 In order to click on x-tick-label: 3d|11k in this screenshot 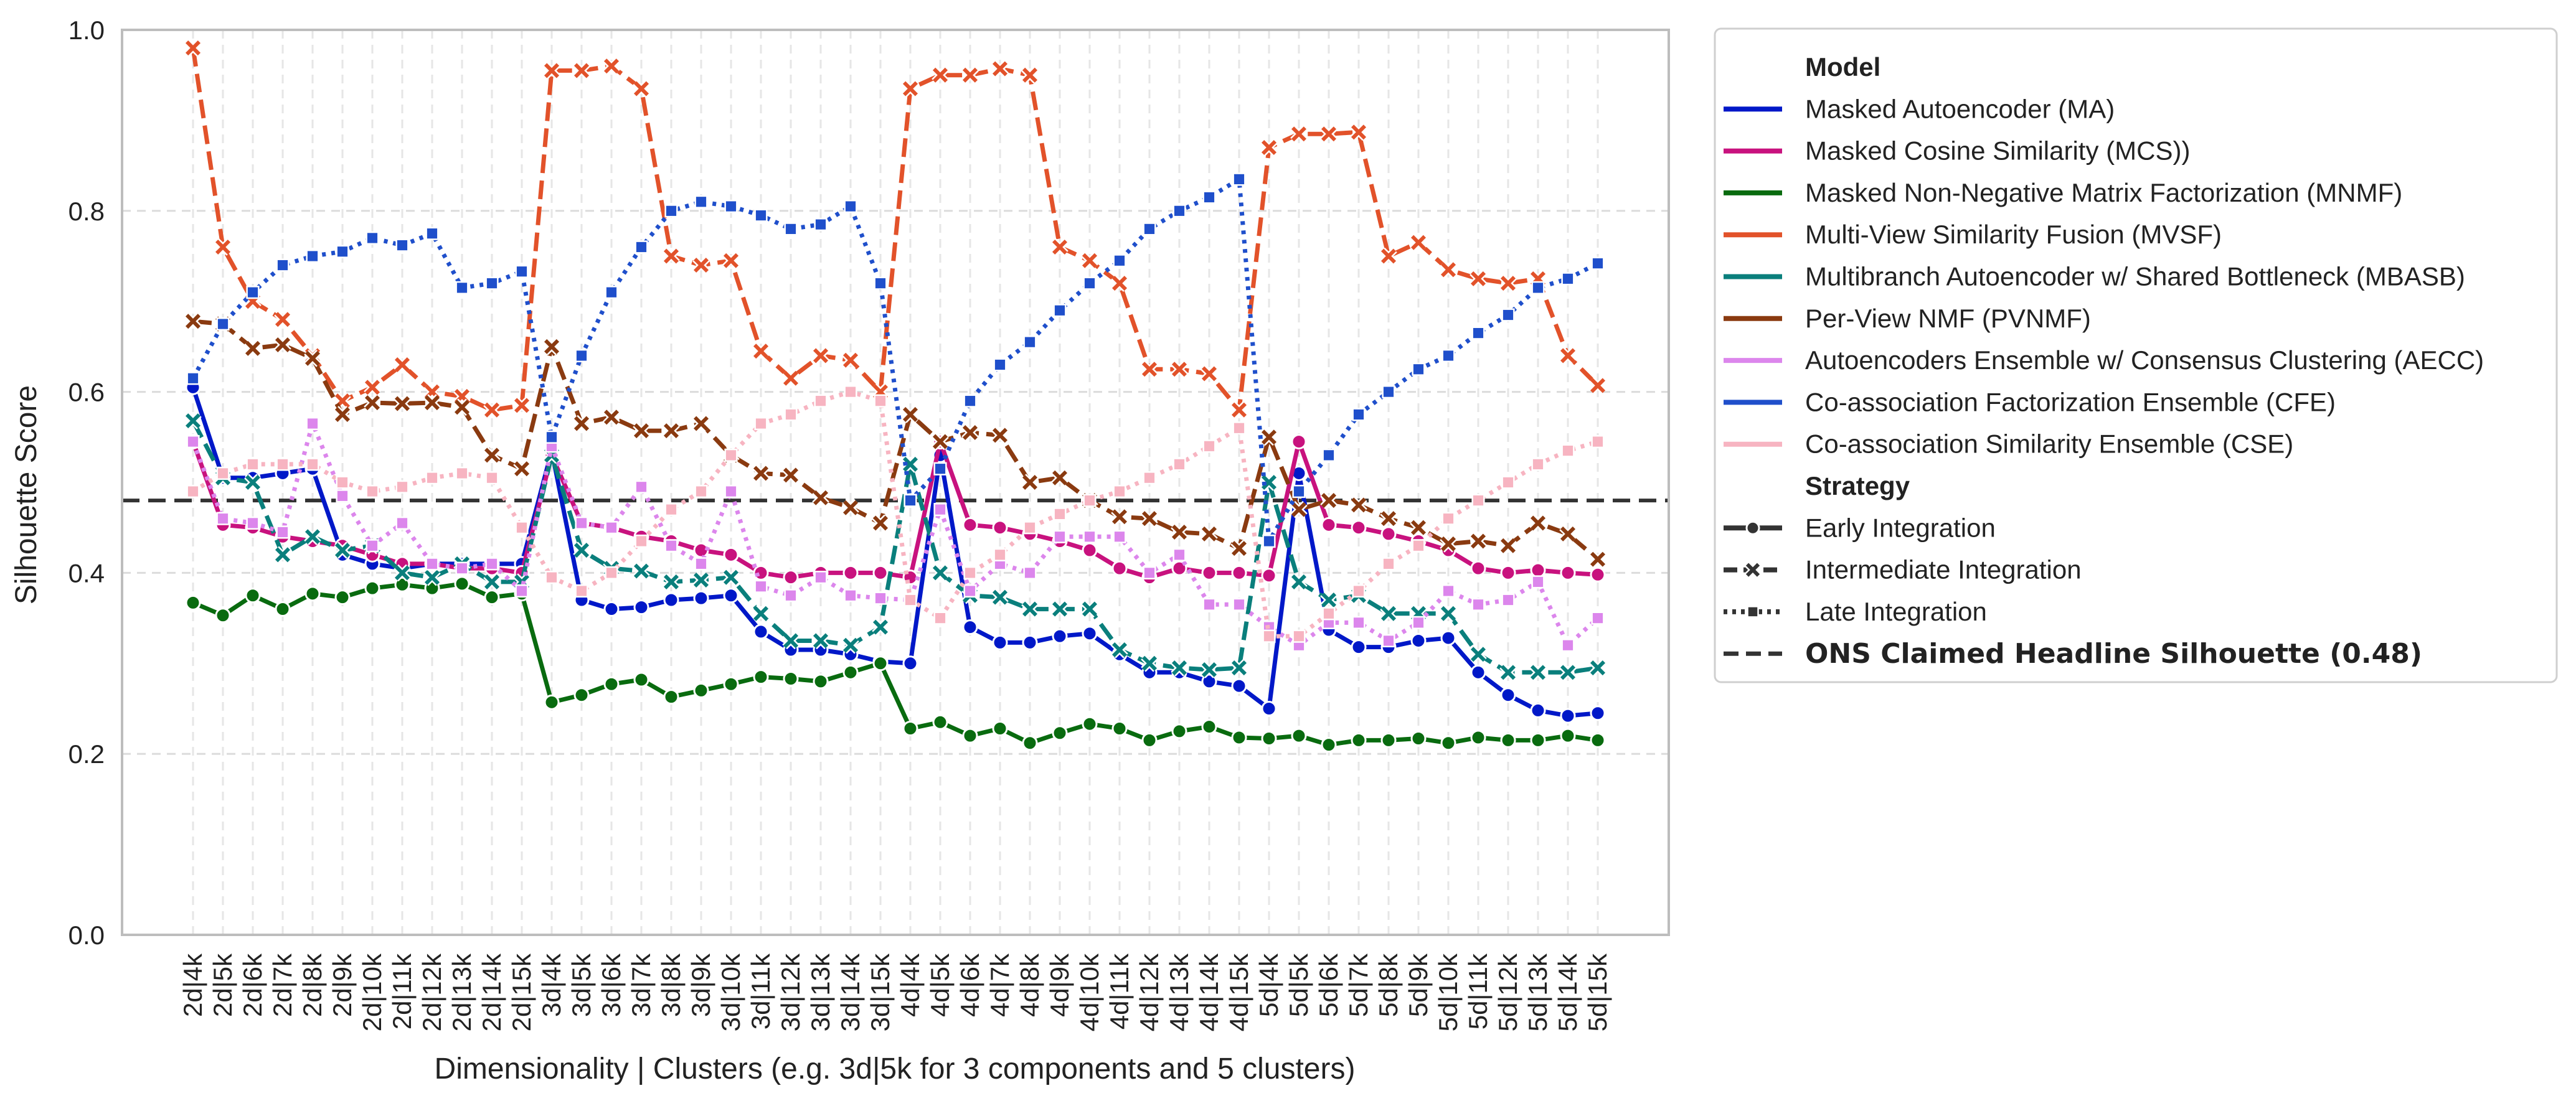, I will do `click(760, 991)`.